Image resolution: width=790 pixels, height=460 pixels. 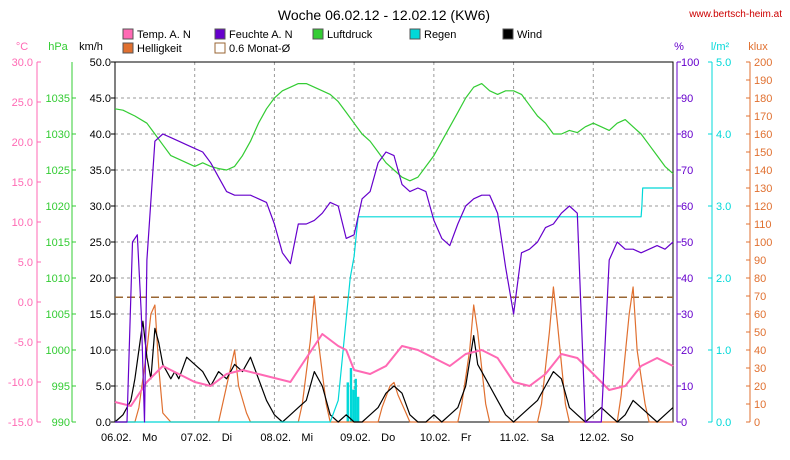 What do you see at coordinates (22, 63) in the screenshot?
I see `tick-label-temp: 30.0` at bounding box center [22, 63].